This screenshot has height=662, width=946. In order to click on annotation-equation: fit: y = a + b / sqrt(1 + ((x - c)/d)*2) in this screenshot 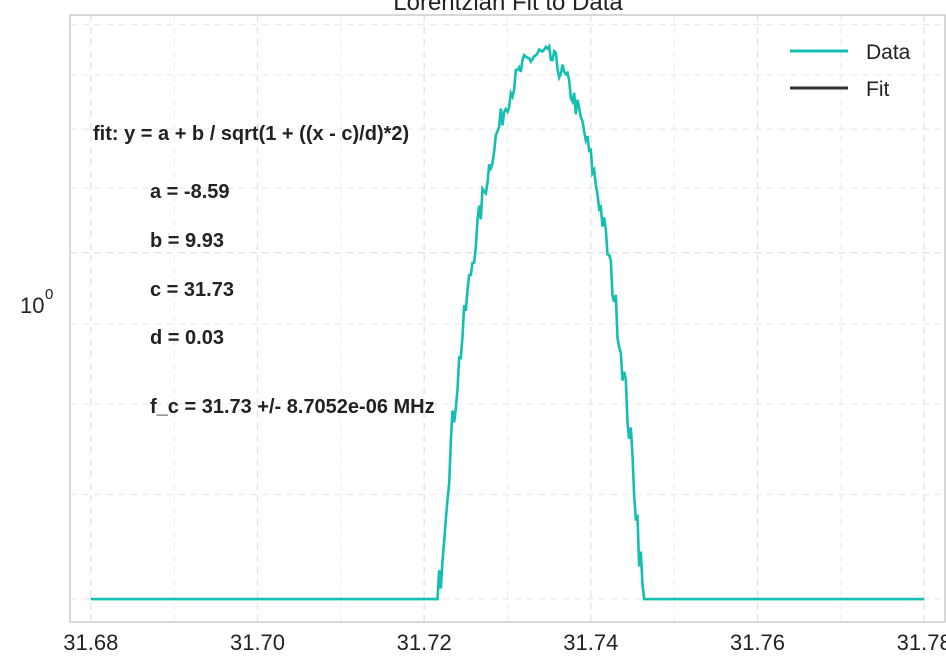, I will do `click(251, 134)`.